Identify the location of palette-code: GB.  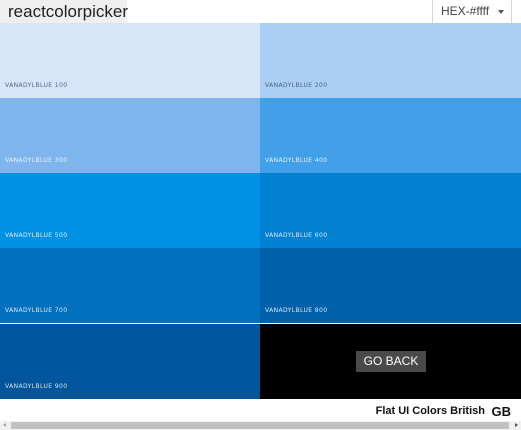
(501, 411).